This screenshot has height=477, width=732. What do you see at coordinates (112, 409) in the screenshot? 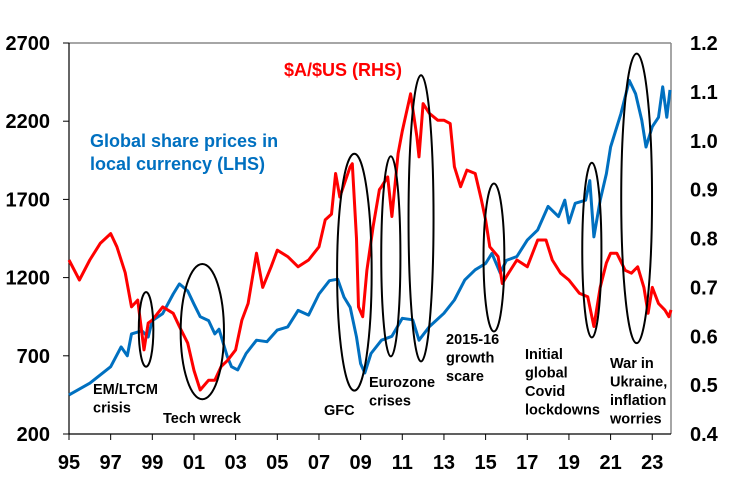
I see `annotation-em-label: crisis` at bounding box center [112, 409].